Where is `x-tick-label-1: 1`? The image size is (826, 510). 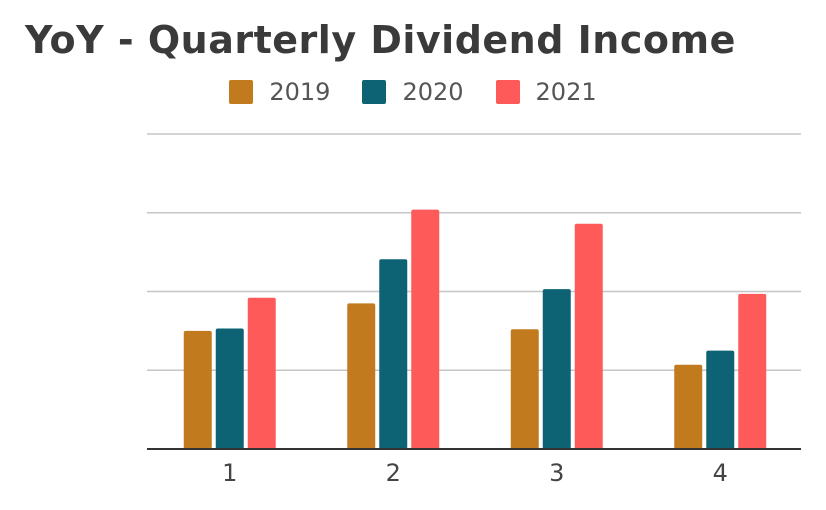 x-tick-label-1: 1 is located at coordinates (229, 473).